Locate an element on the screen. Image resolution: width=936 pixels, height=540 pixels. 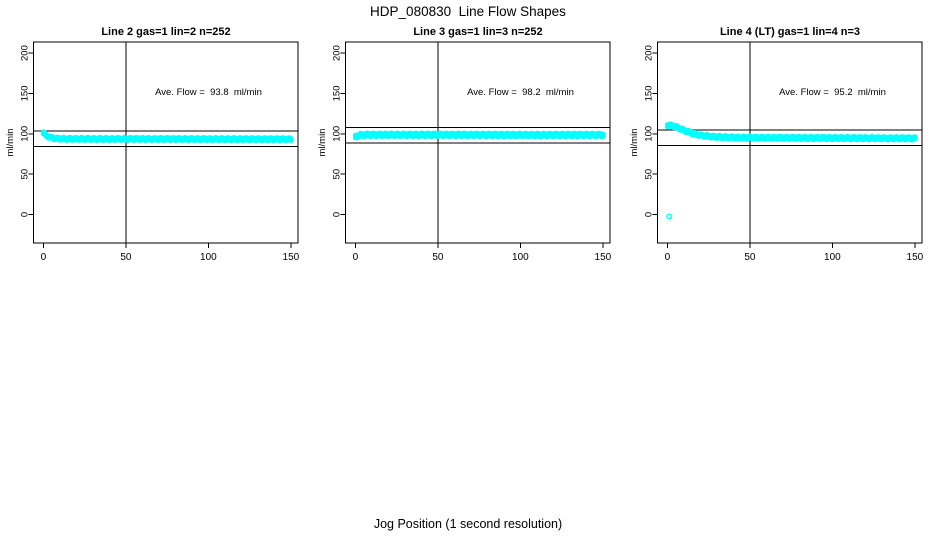
panel-title-line-3: Line 3 gas=1 lin=3 n=252 is located at coordinates (478, 32).